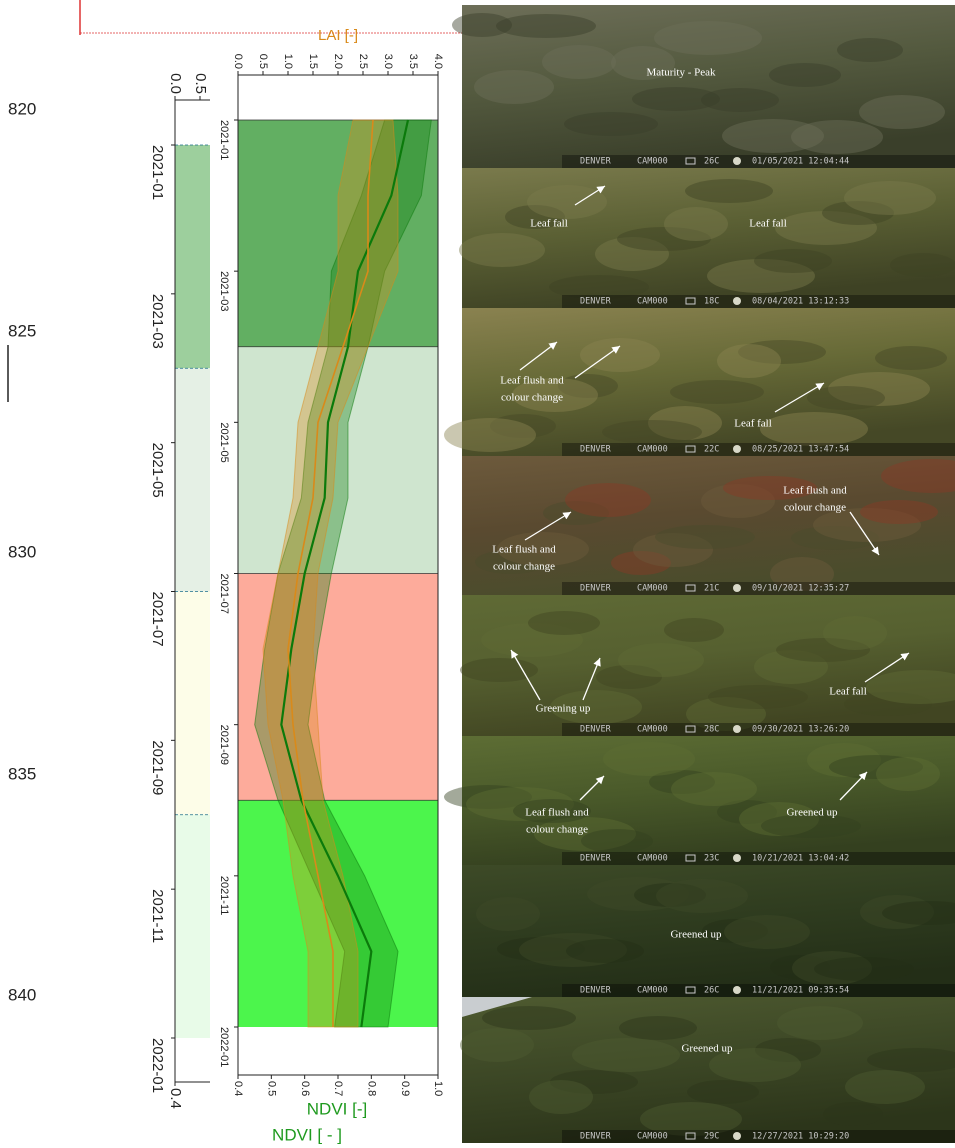 The height and width of the screenshot is (1148, 955). What do you see at coordinates (224, 1047) in the screenshot?
I see `x-tick-label: 2022-01` at bounding box center [224, 1047].